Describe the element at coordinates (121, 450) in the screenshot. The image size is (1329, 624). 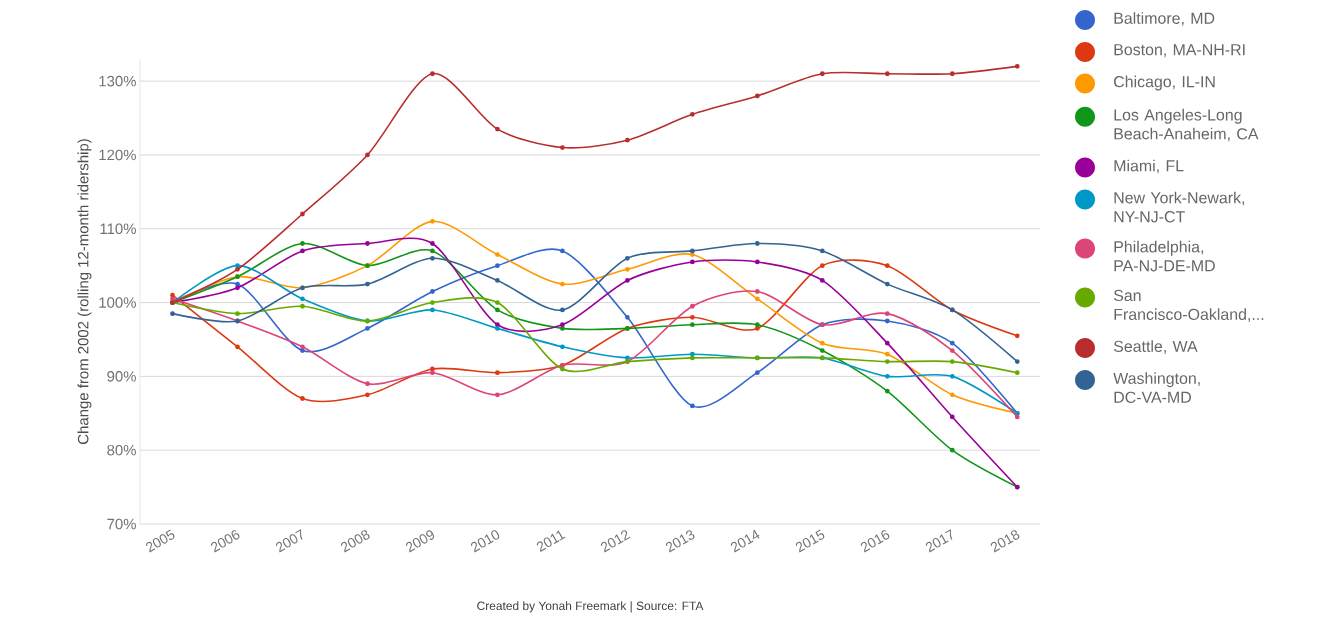
I see `y-tick-label: 80%` at that location.